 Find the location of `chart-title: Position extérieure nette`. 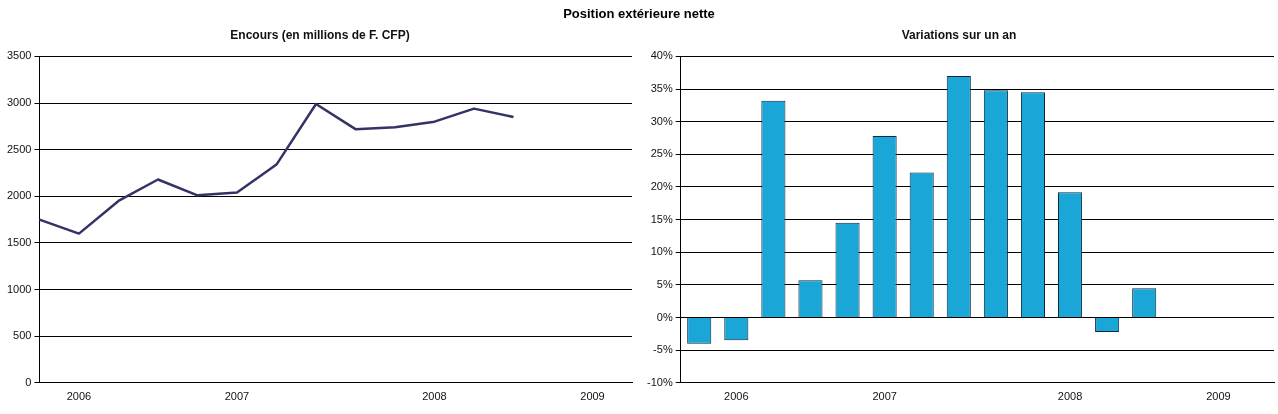

chart-title: Position extérieure nette is located at coordinates (639, 13).